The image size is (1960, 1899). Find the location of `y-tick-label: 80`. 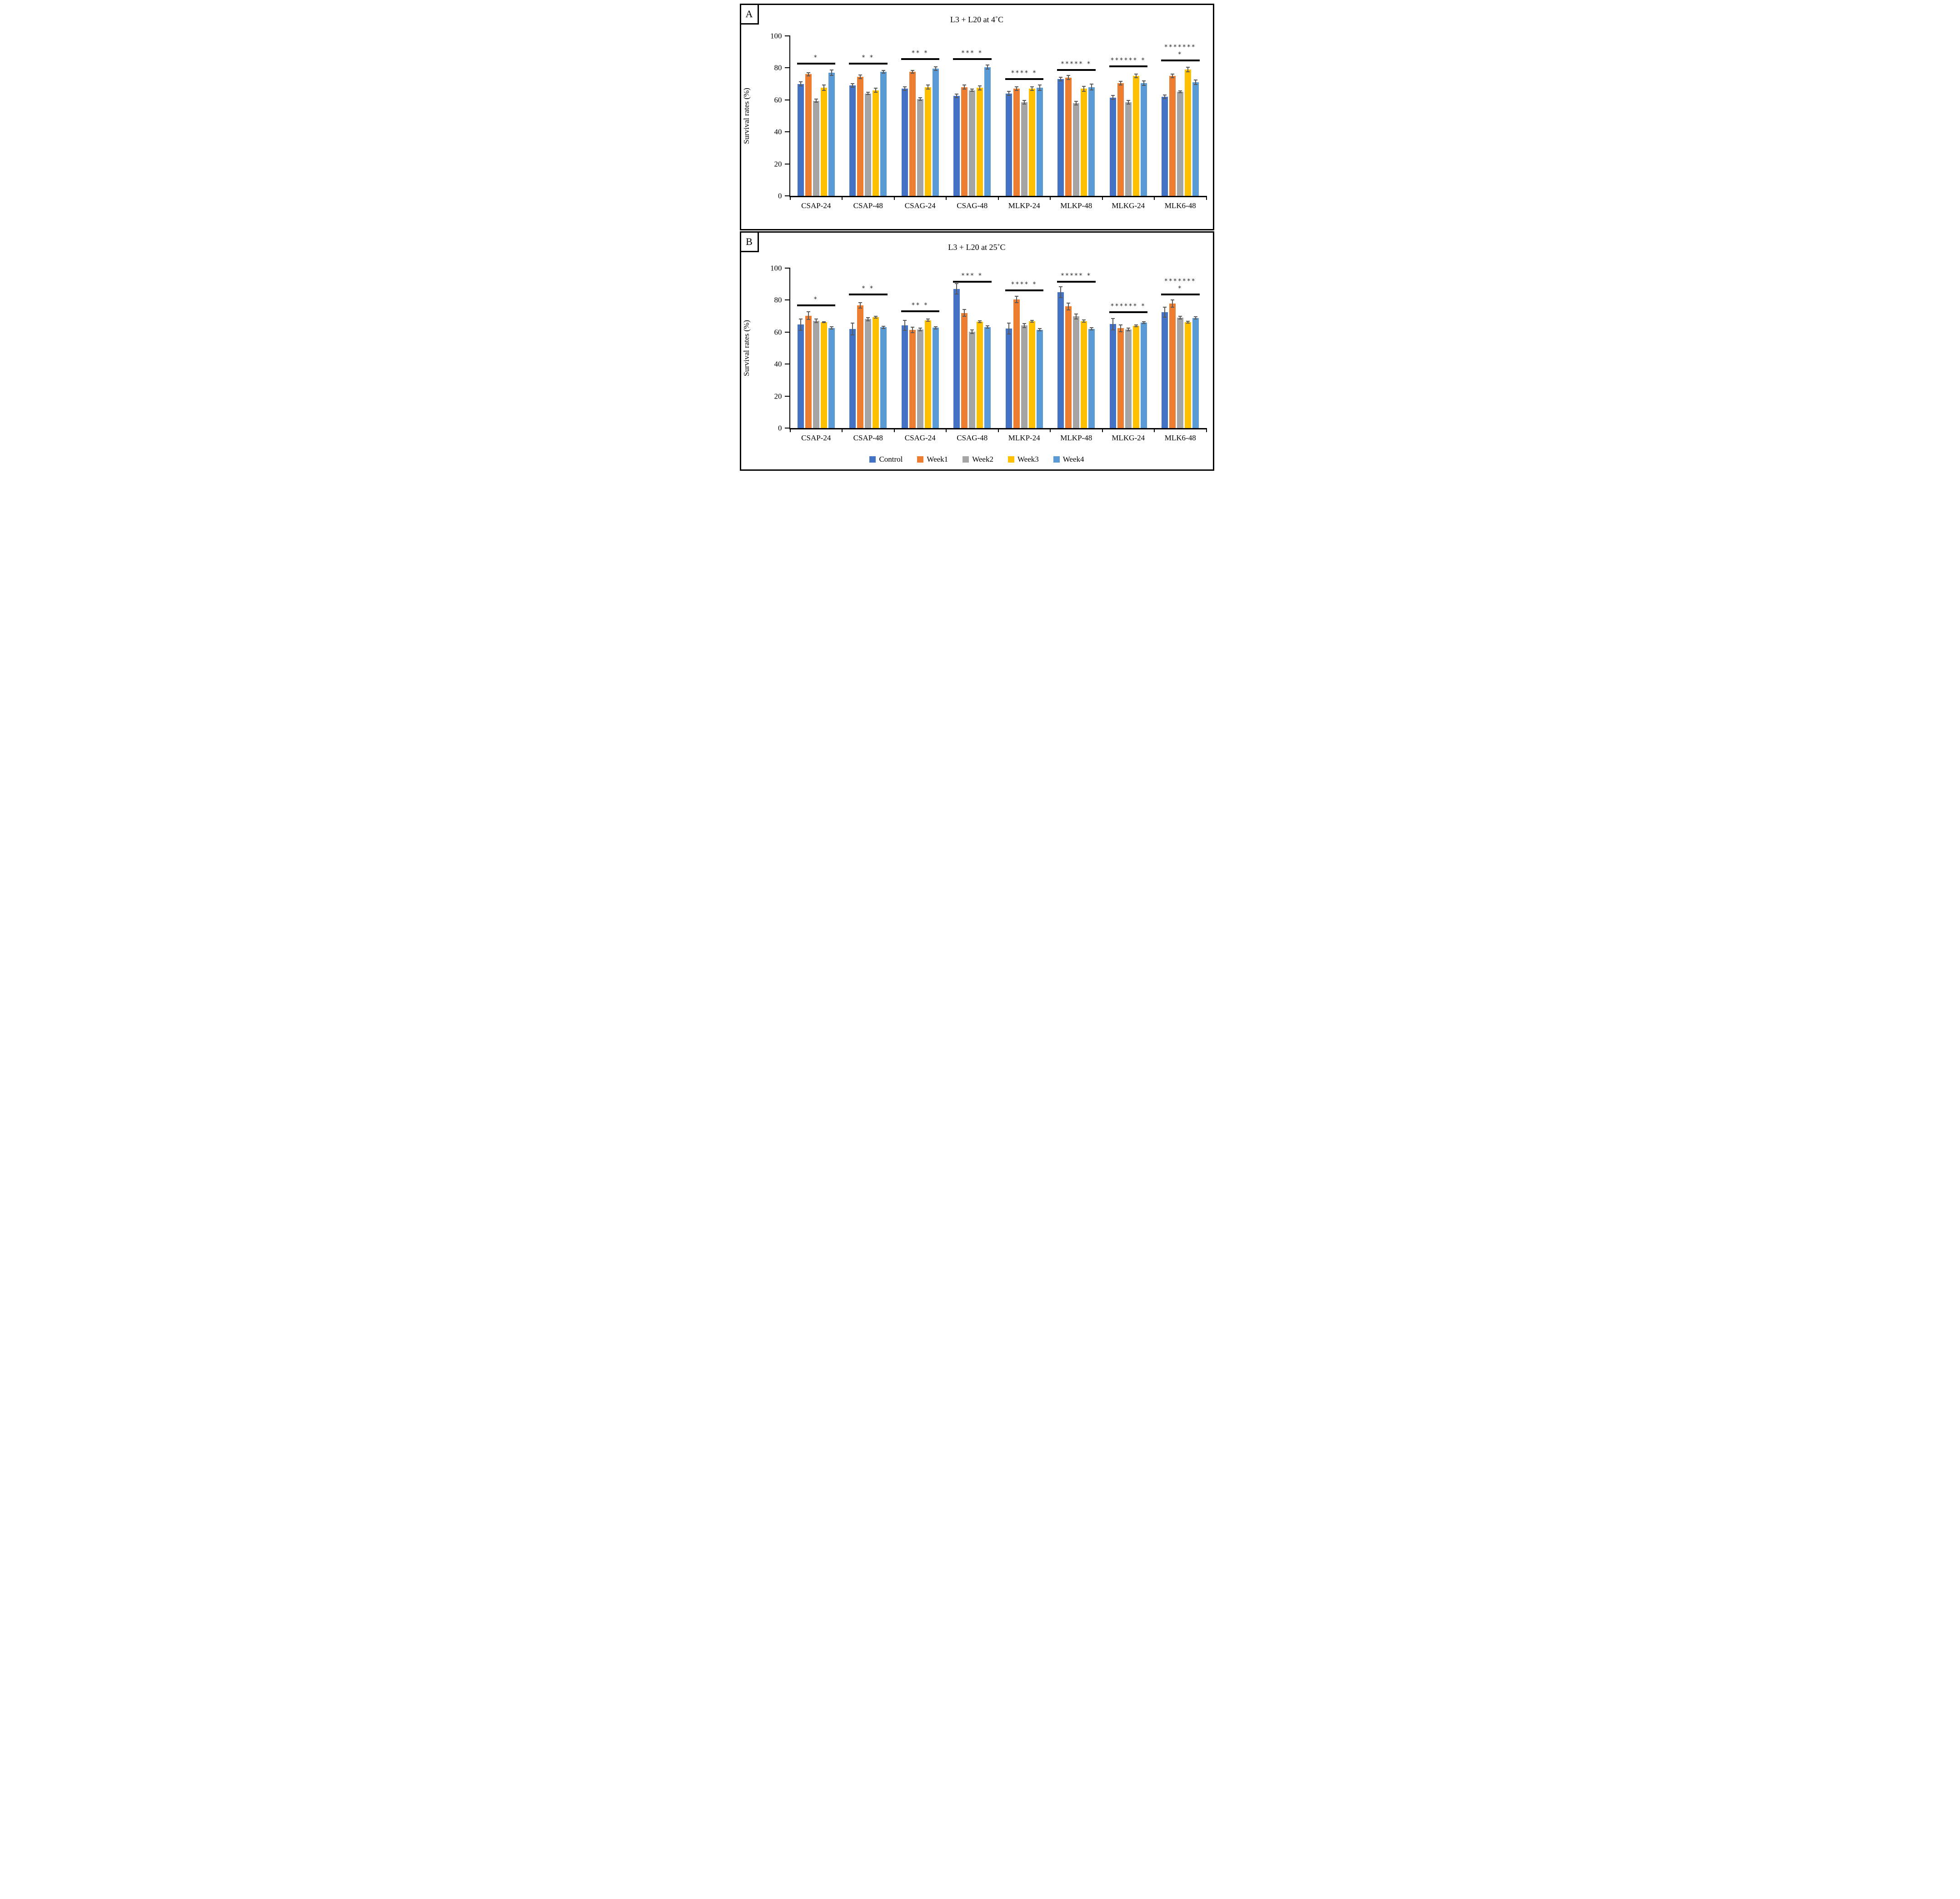

y-tick-label: 80 is located at coordinates (778, 68).